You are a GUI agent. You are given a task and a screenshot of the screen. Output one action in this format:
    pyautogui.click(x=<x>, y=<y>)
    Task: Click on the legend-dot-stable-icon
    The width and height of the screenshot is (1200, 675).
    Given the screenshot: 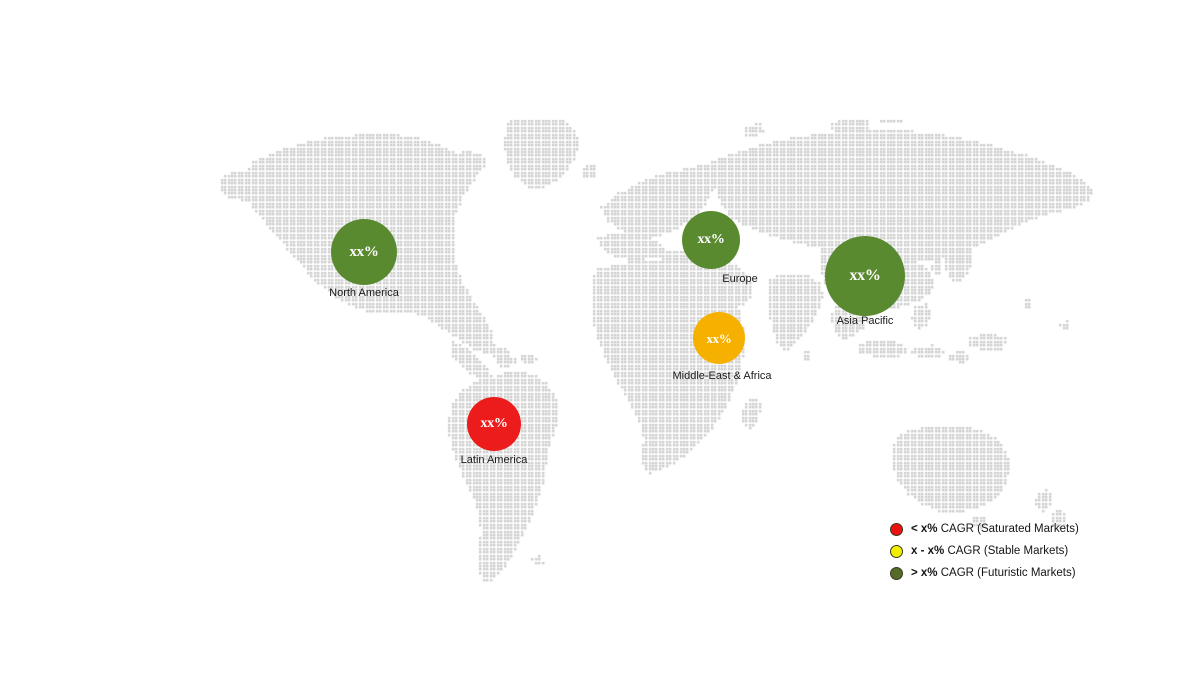 What is the action you would take?
    pyautogui.click(x=896, y=551)
    